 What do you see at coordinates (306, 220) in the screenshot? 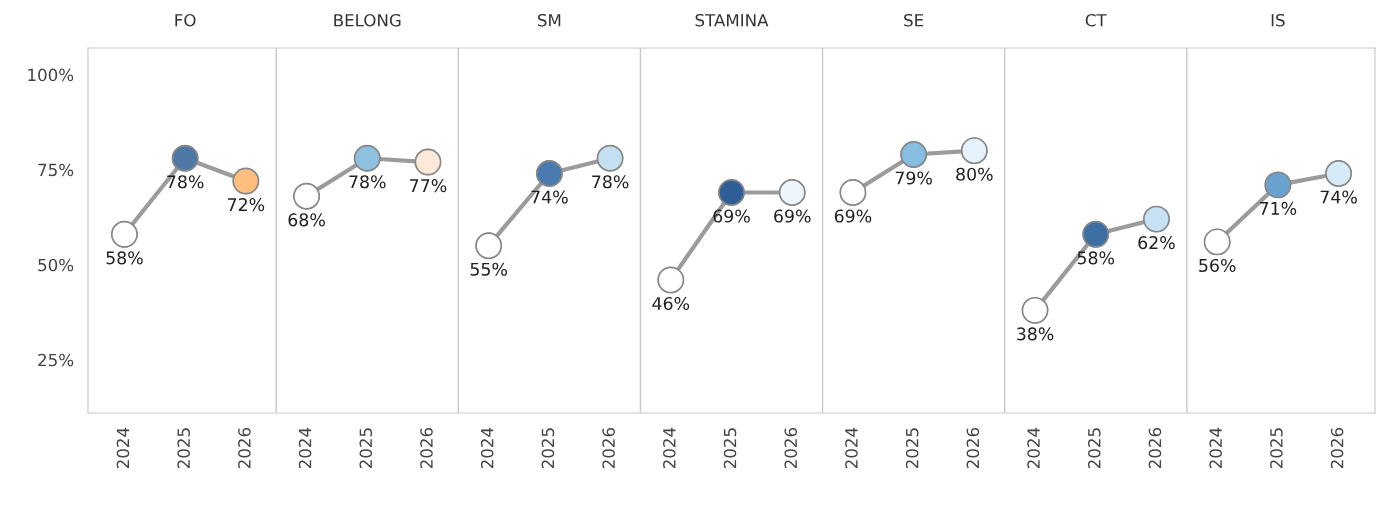
I see `data-label: 68%` at bounding box center [306, 220].